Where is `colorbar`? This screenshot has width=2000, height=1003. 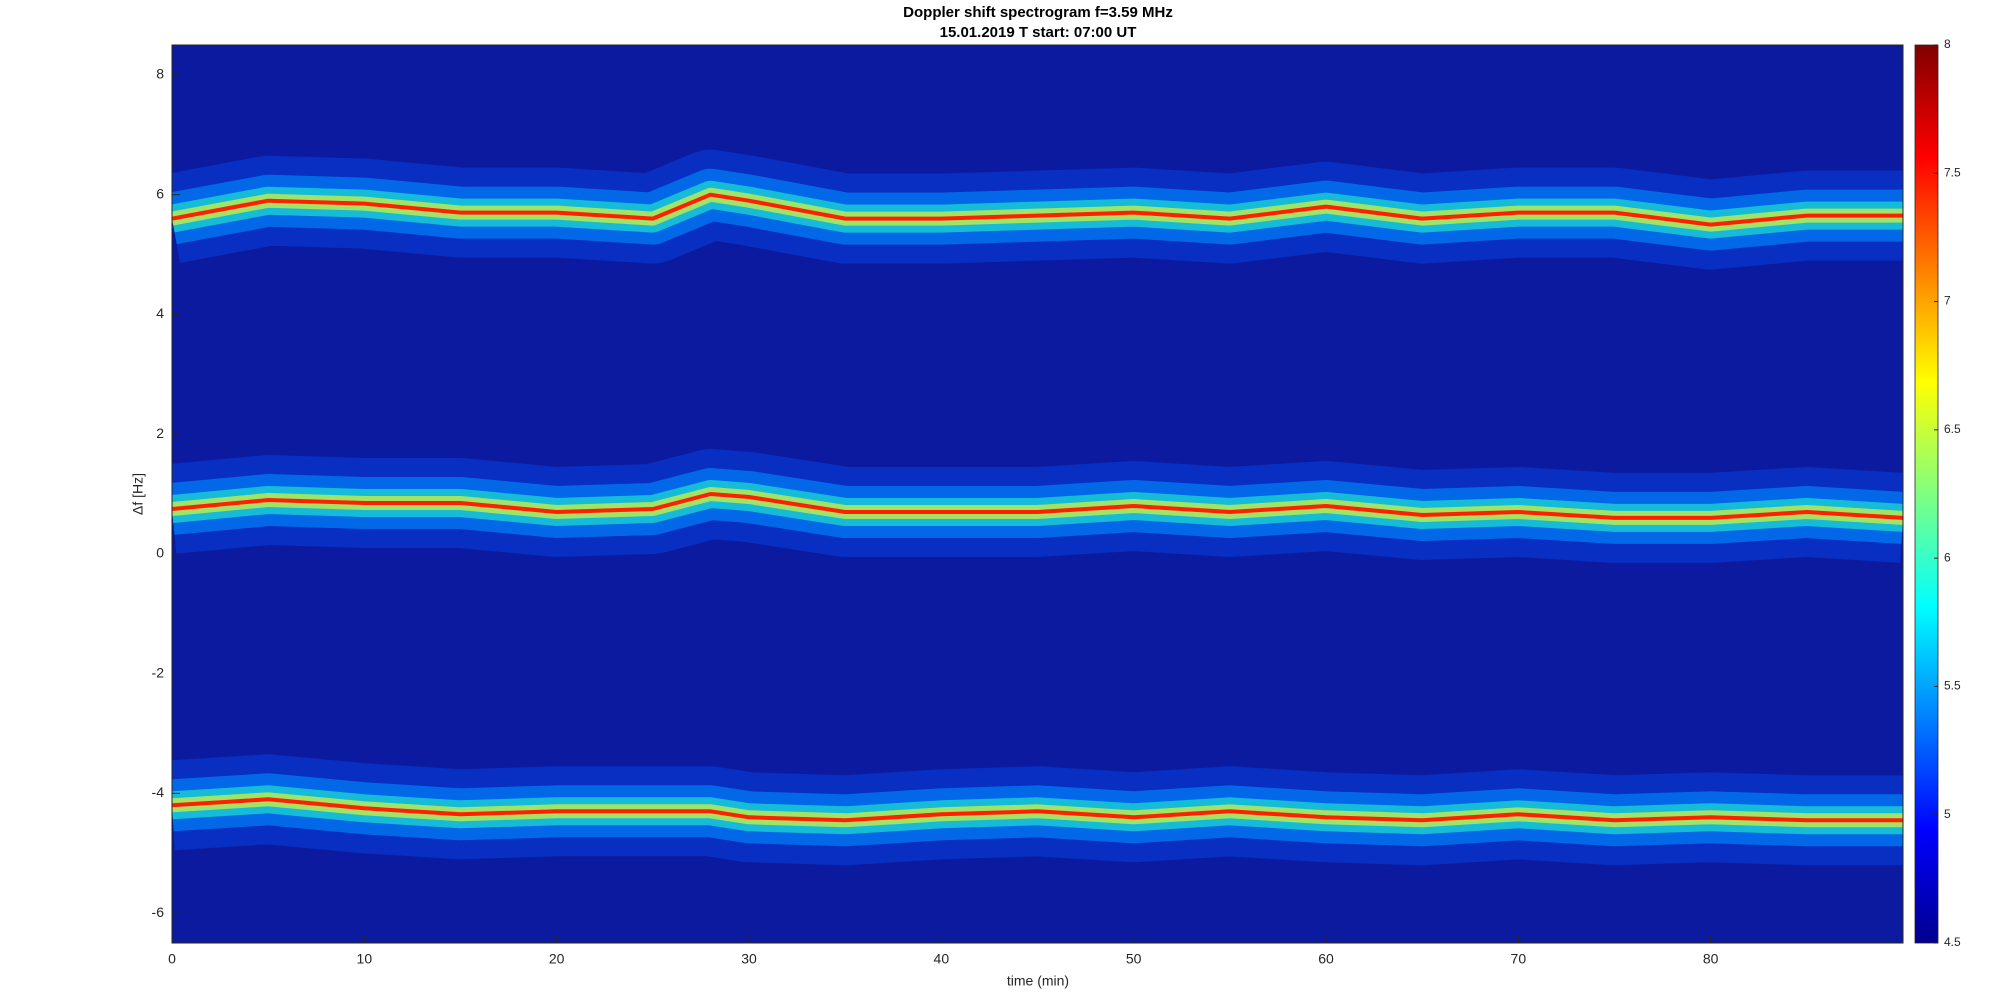
colorbar is located at coordinates (1926, 494).